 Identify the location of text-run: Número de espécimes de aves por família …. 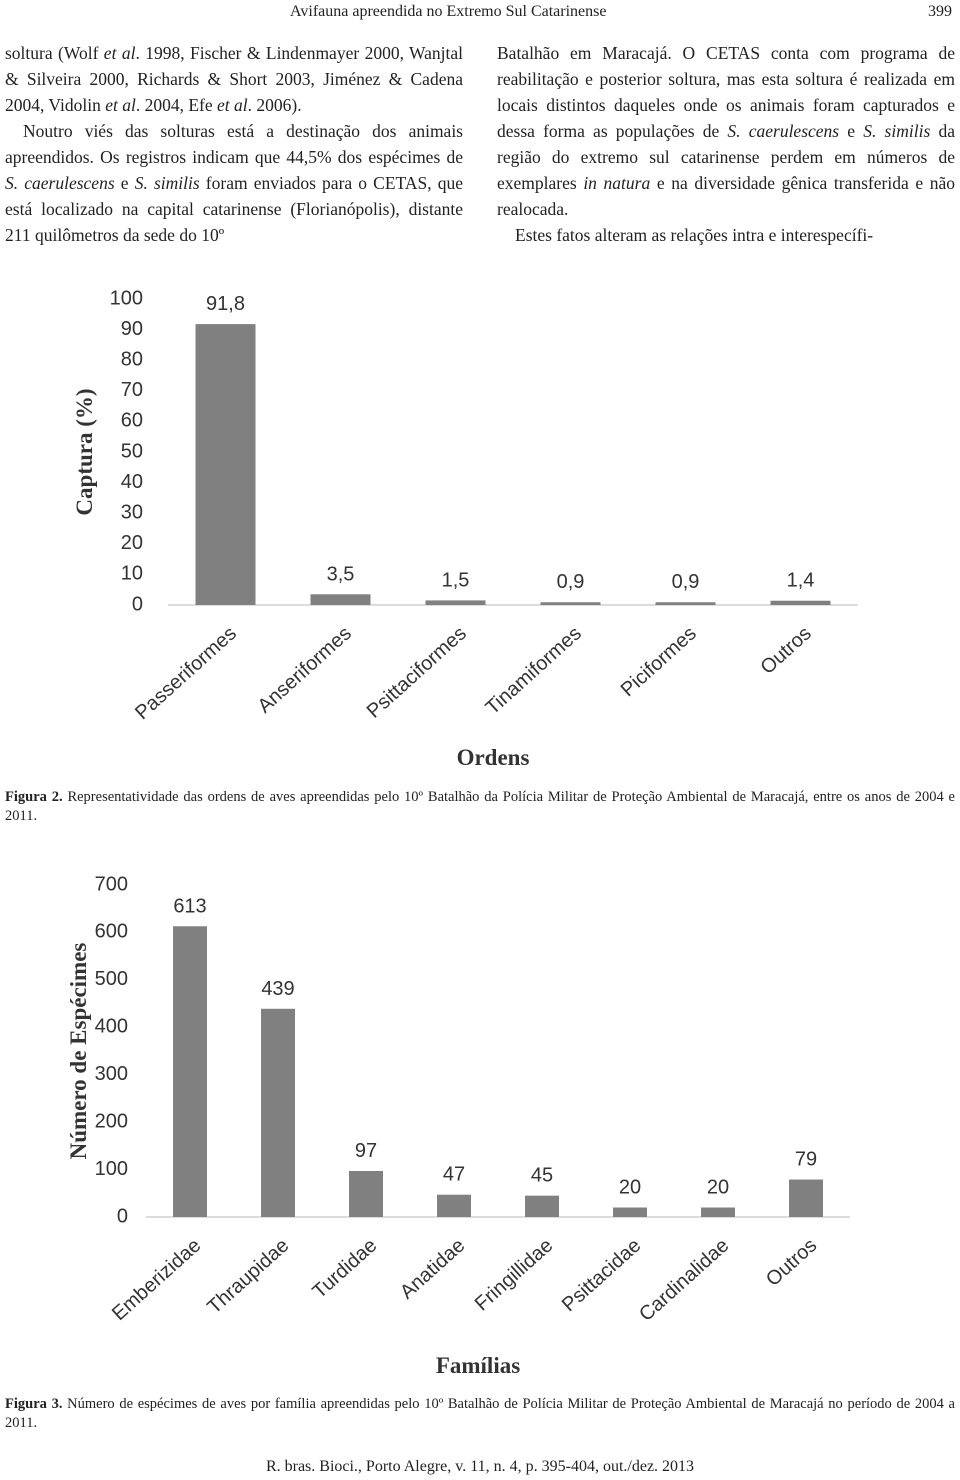
(480, 1413).